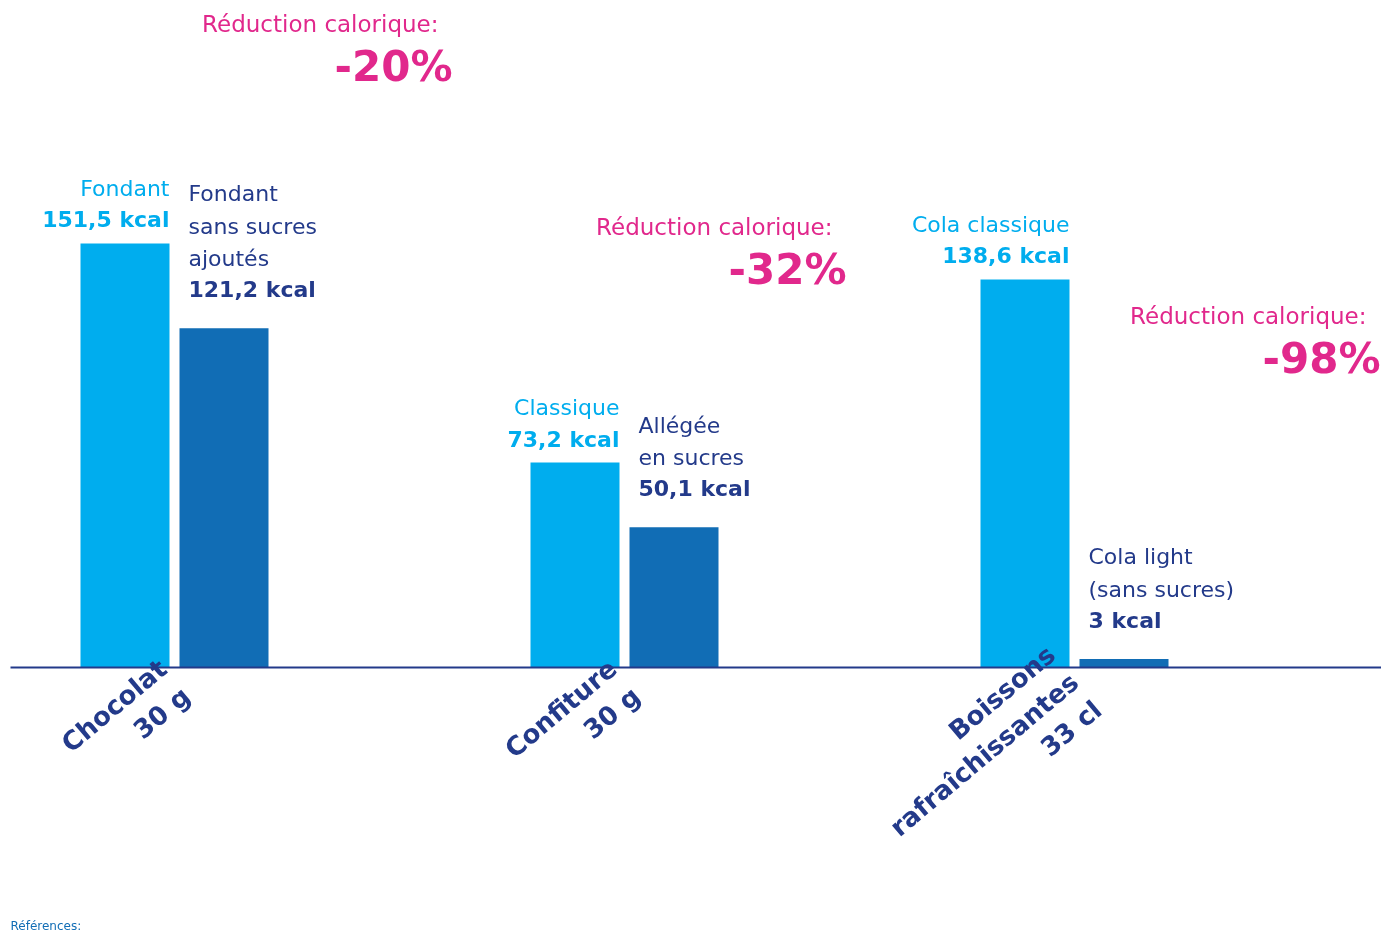  What do you see at coordinates (691, 441) in the screenshot?
I see `annotation: Allégée en sucres` at bounding box center [691, 441].